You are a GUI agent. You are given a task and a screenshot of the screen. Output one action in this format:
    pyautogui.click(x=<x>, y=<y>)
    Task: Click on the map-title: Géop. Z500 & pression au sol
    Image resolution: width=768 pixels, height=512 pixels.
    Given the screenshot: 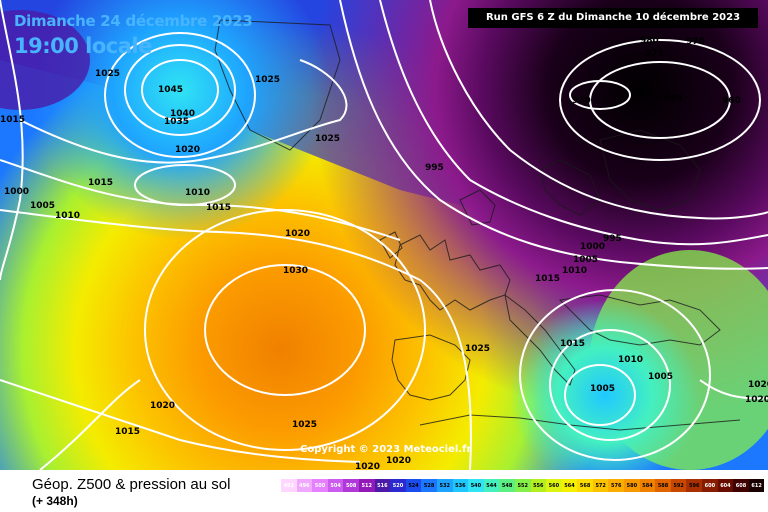 What is the action you would take?
    pyautogui.click(x=131, y=484)
    